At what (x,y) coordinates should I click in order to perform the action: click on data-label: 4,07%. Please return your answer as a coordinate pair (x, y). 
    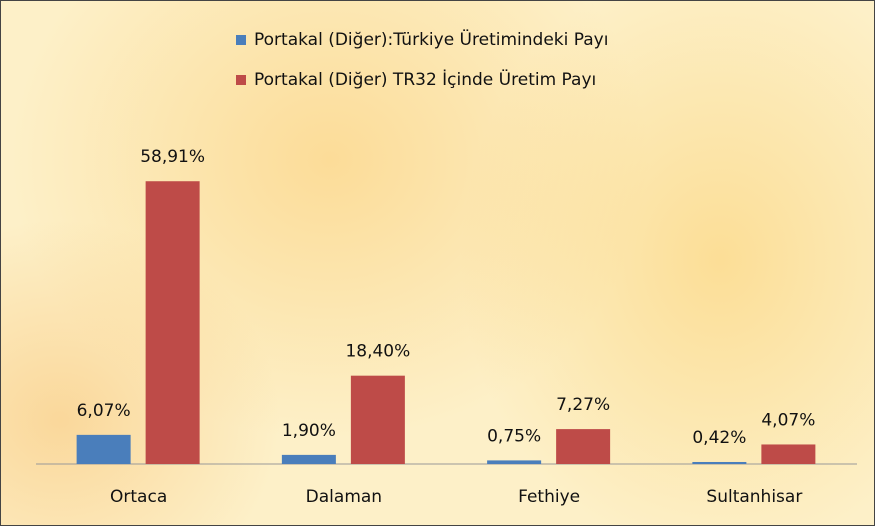
    Looking at the image, I should click on (788, 420).